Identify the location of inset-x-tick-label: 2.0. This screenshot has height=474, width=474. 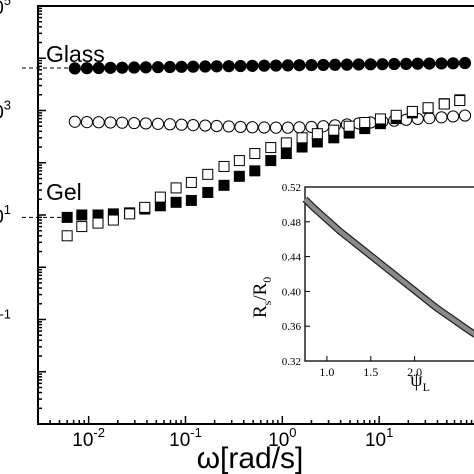
(414, 372).